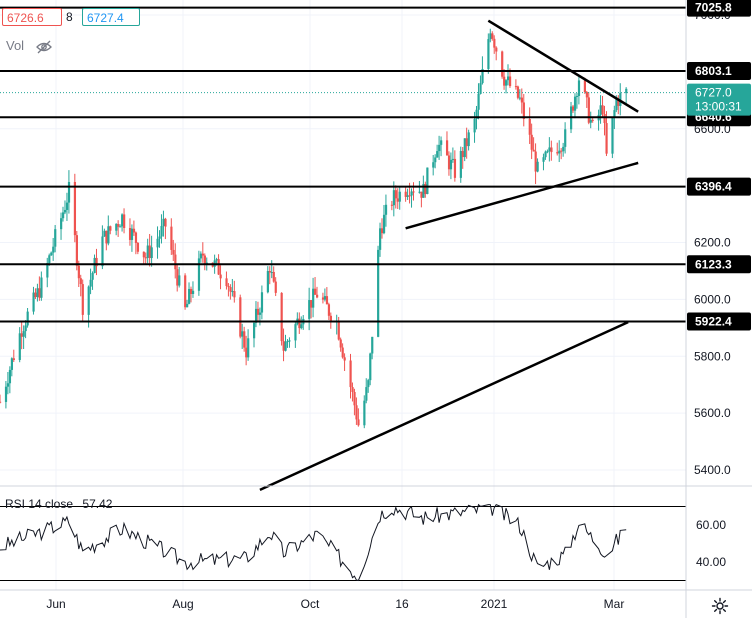 The image size is (752, 618). I want to click on rsi-legend: RSI 14 close 57.42, so click(58, 504).